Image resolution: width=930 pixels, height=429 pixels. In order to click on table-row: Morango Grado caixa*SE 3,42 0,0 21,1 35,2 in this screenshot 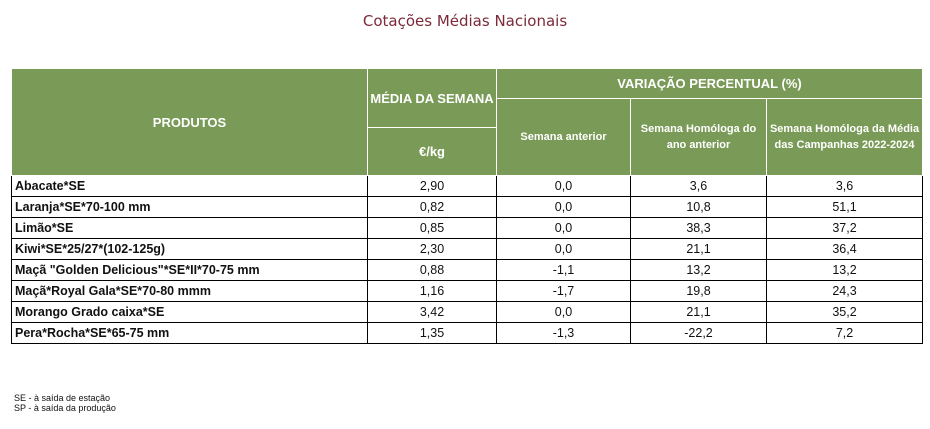, I will do `click(467, 312)`.